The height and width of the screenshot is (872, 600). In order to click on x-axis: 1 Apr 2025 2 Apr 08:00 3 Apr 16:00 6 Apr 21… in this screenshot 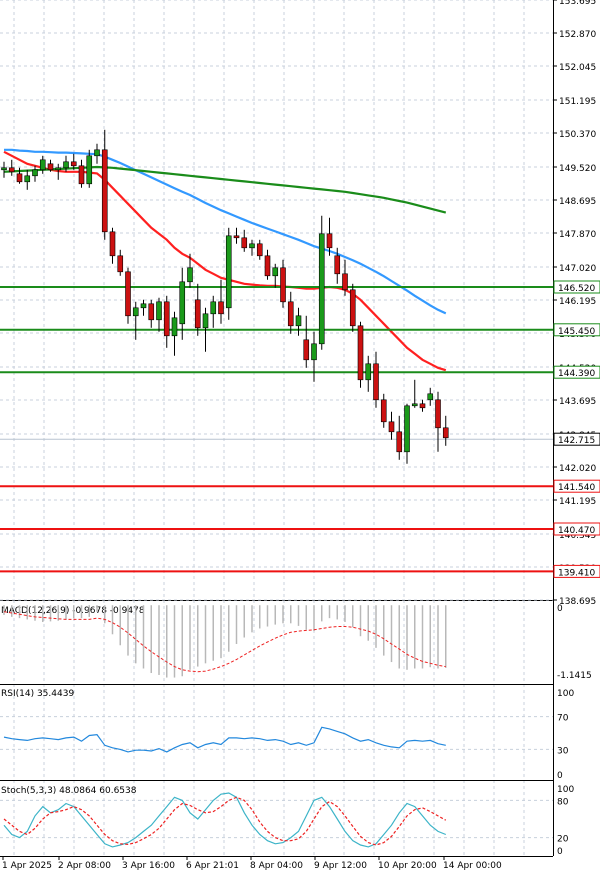, I will do `click(252, 863)`.